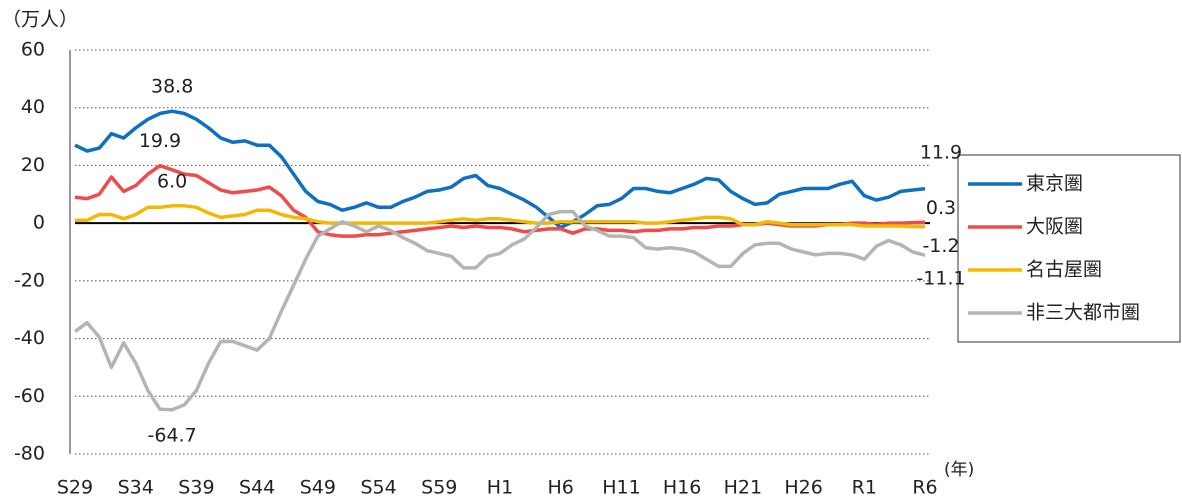 This screenshot has width=1182, height=503. Describe the element at coordinates (1054, 184) in the screenshot. I see `legend-label: 東京圏` at that location.